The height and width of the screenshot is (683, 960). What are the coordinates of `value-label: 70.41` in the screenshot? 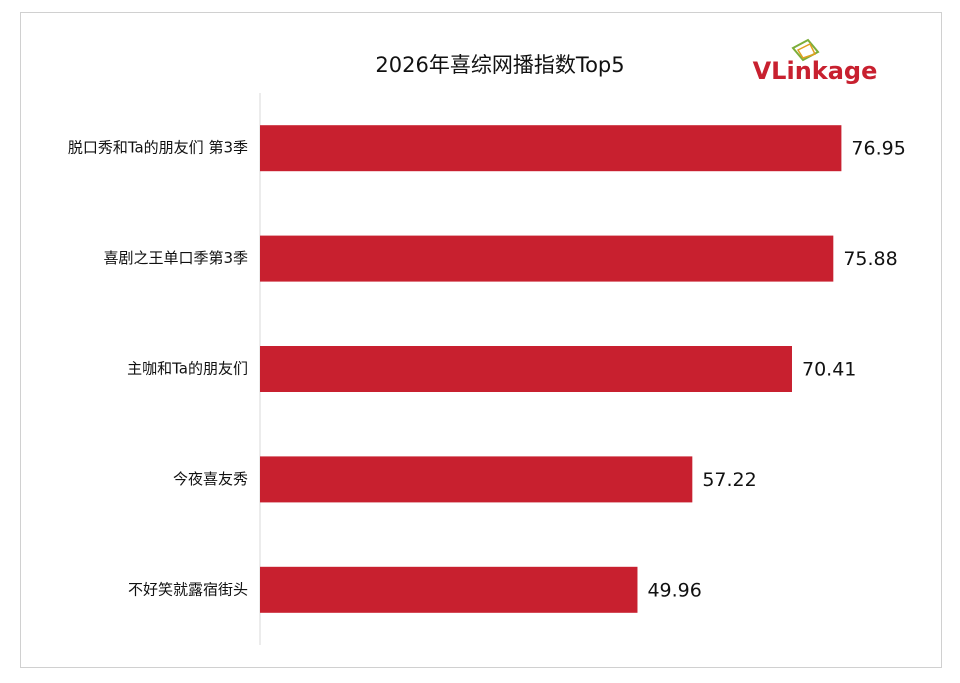 It's located at (829, 370).